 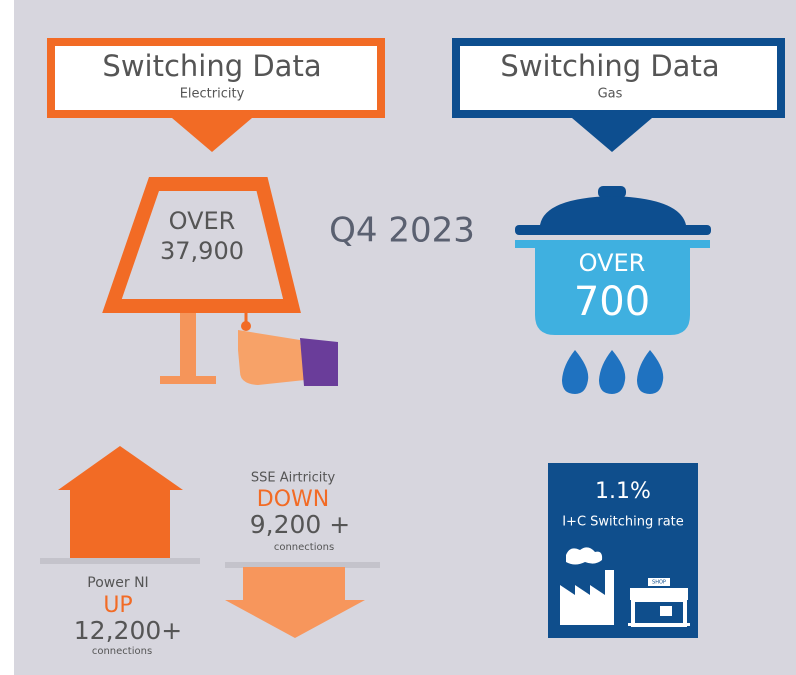 What do you see at coordinates (188, 345) in the screenshot?
I see `lamp-stem` at bounding box center [188, 345].